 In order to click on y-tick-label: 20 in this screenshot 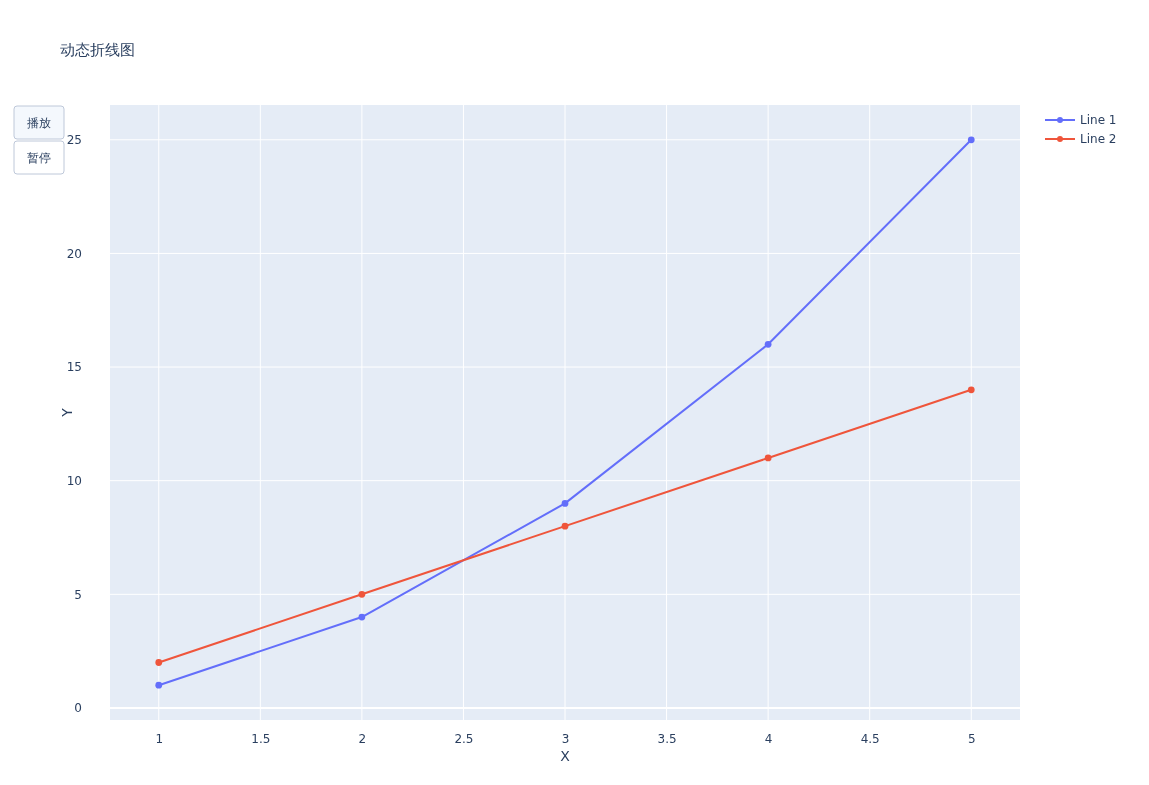, I will do `click(74, 253)`.